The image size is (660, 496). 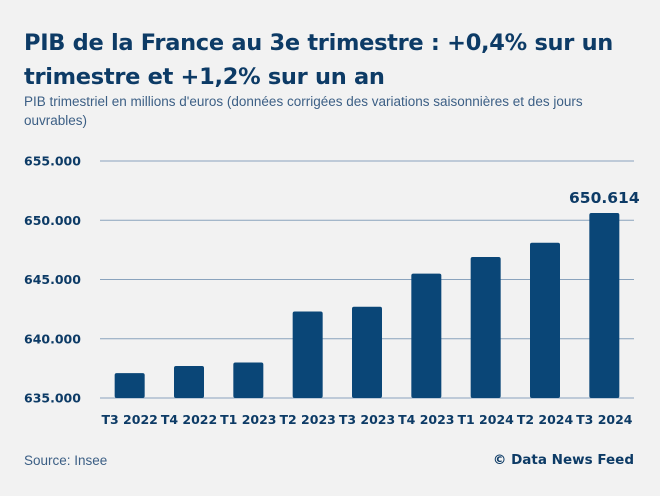 I want to click on data-label: 650.614, so click(x=604, y=198).